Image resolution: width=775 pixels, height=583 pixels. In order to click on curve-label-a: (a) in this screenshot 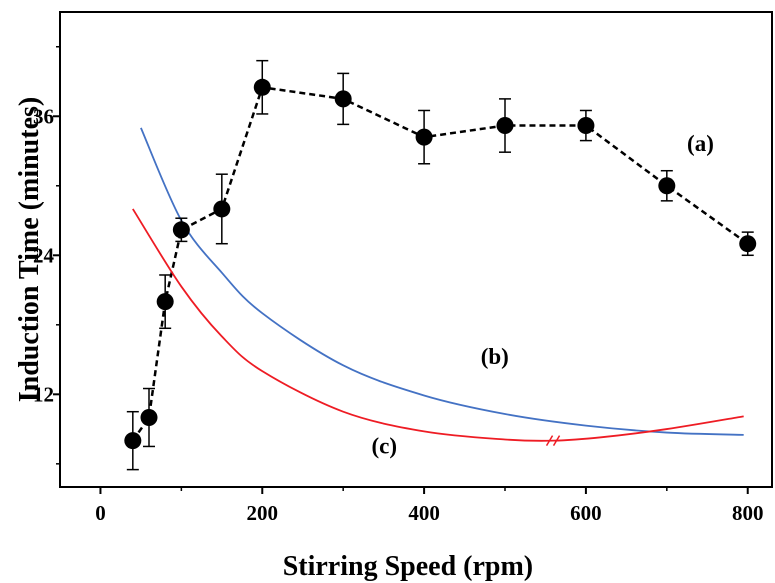, I will do `click(700, 143)`.